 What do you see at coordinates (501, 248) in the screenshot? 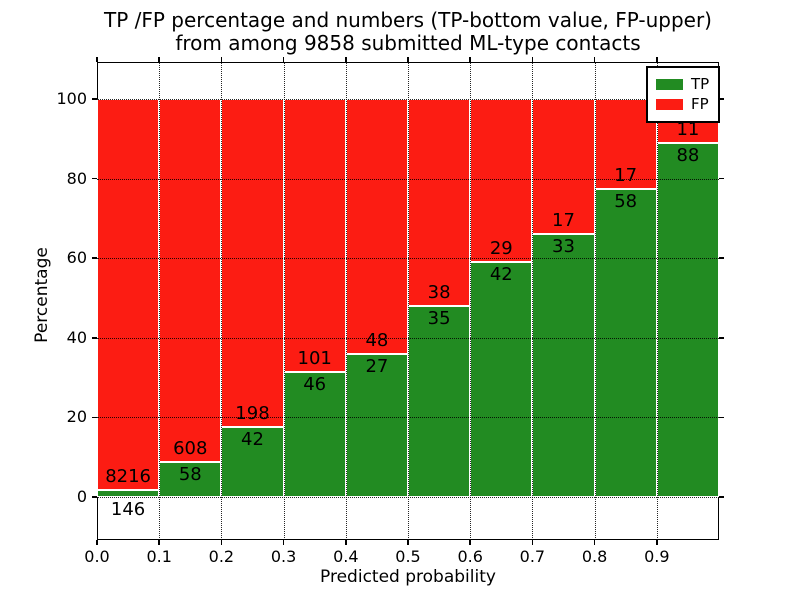
I see `fp-count-label: 29` at bounding box center [501, 248].